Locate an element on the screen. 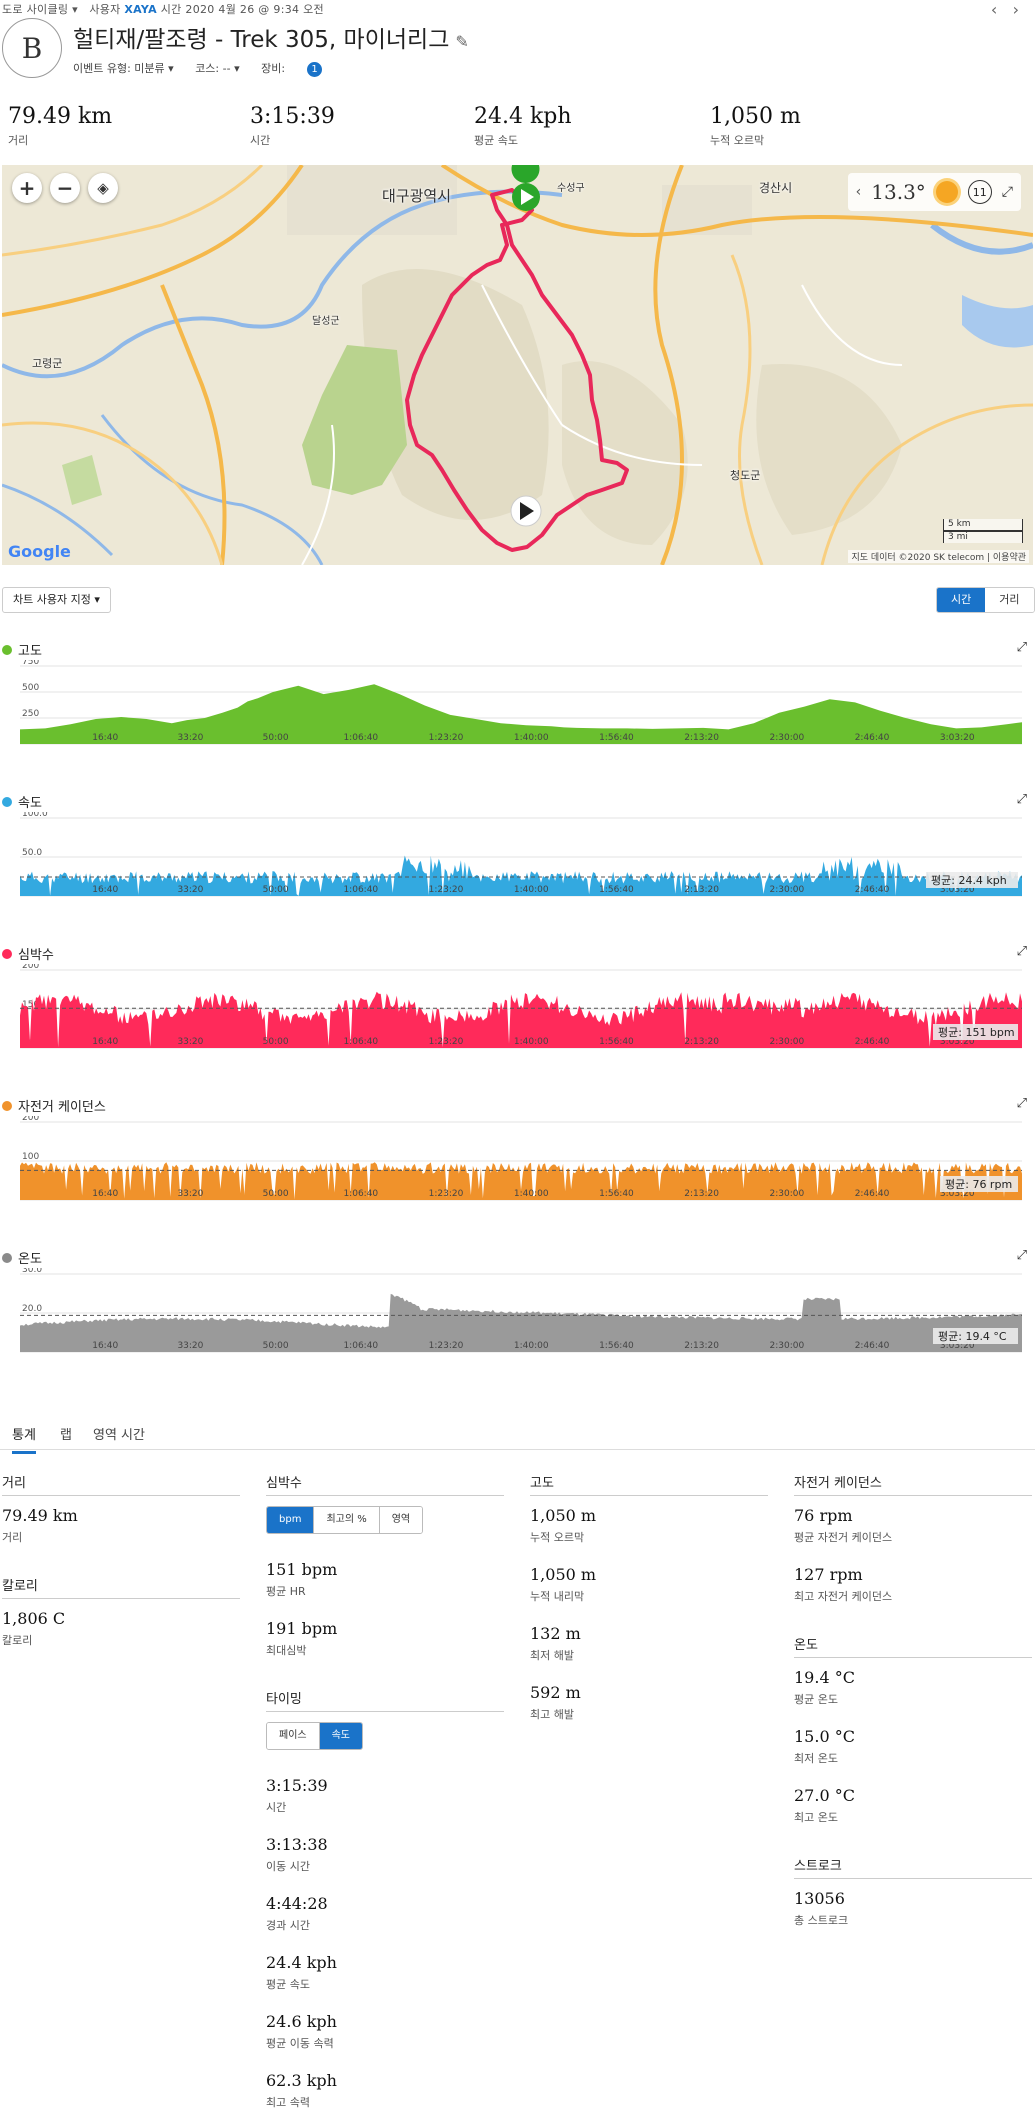 The image size is (1035, 2118). average-label: 평균: 24.4 kph is located at coordinates (972, 880).